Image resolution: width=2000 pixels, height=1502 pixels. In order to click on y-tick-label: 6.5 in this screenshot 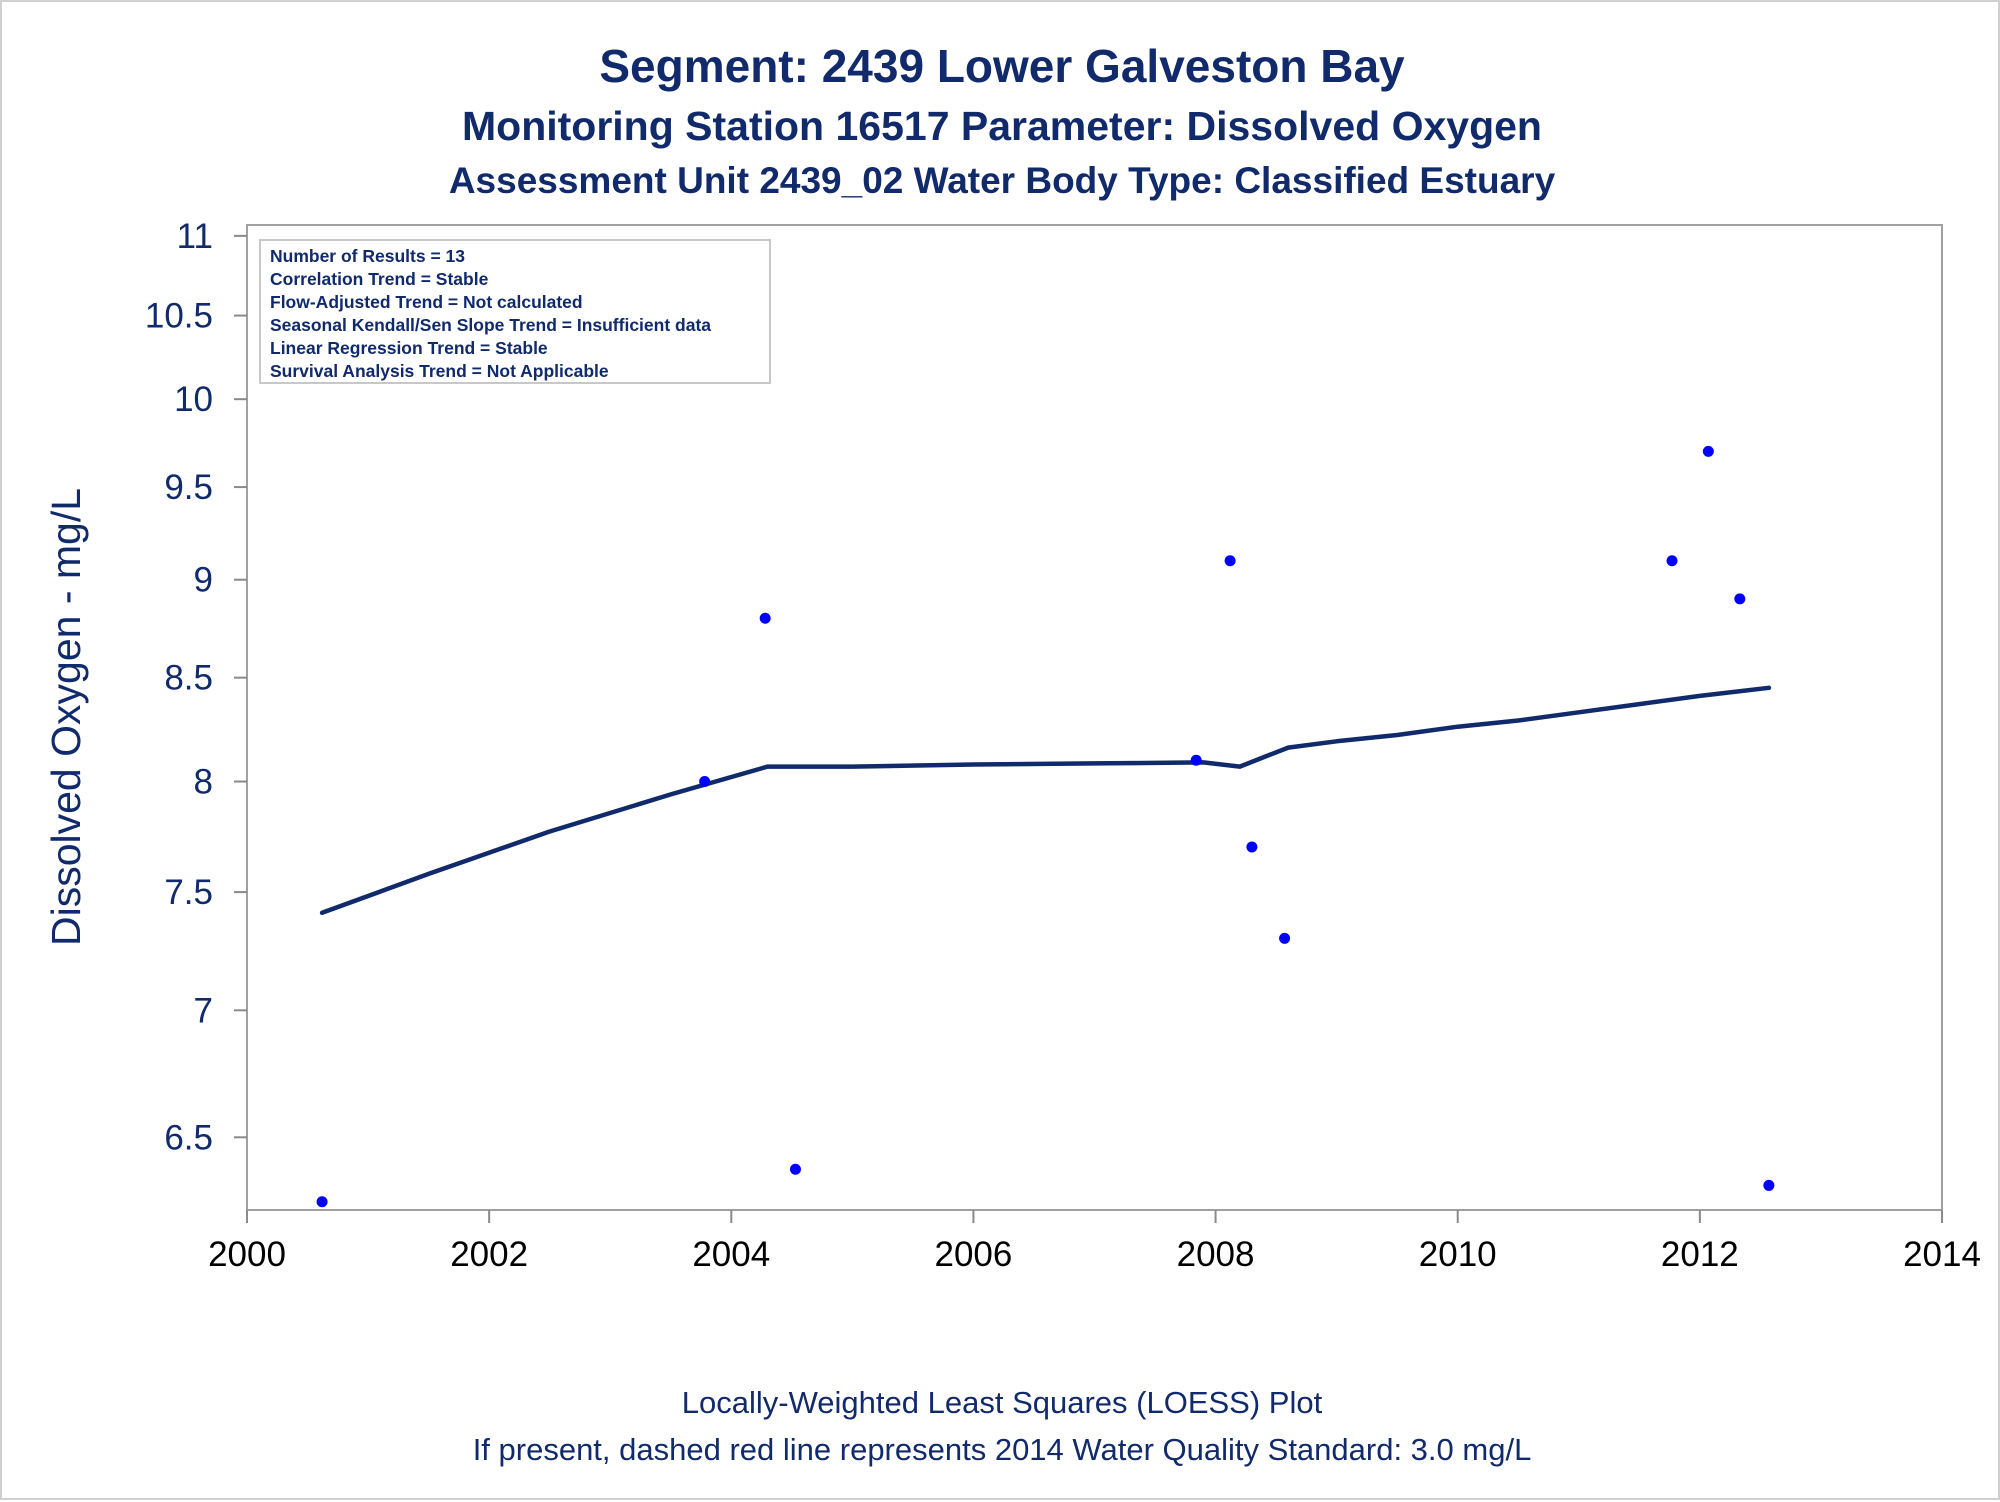, I will do `click(188, 1137)`.